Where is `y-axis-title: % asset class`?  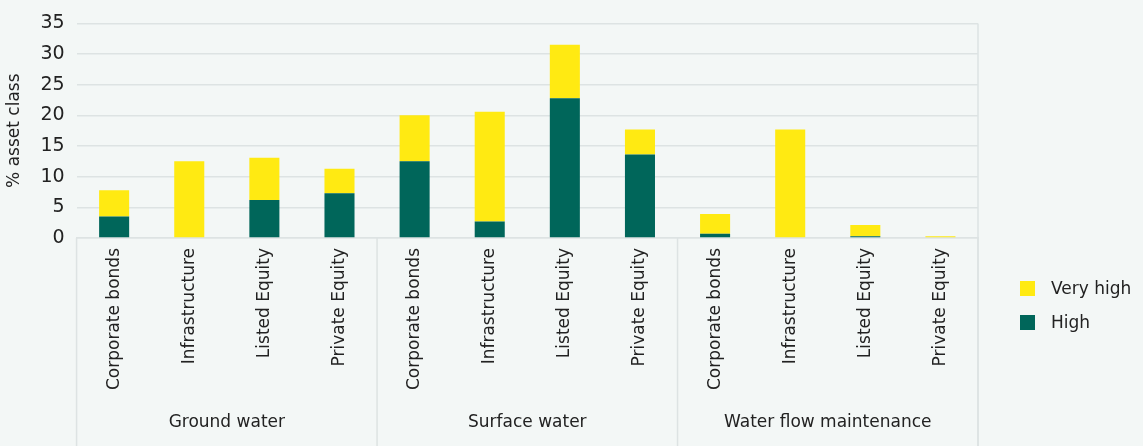
y-axis-title: % asset class is located at coordinates (12, 130).